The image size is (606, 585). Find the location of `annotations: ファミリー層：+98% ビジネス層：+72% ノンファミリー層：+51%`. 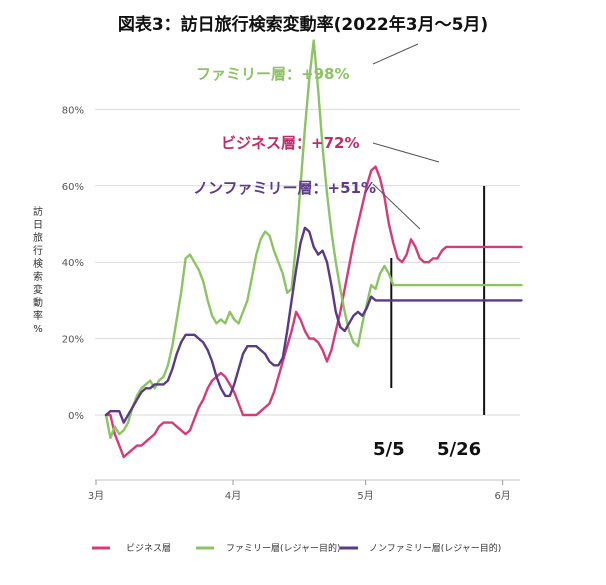

annotations: ファミリー層：+98% ビジネス層：+72% ノンファミリー層：+51% is located at coordinates (316, 136).